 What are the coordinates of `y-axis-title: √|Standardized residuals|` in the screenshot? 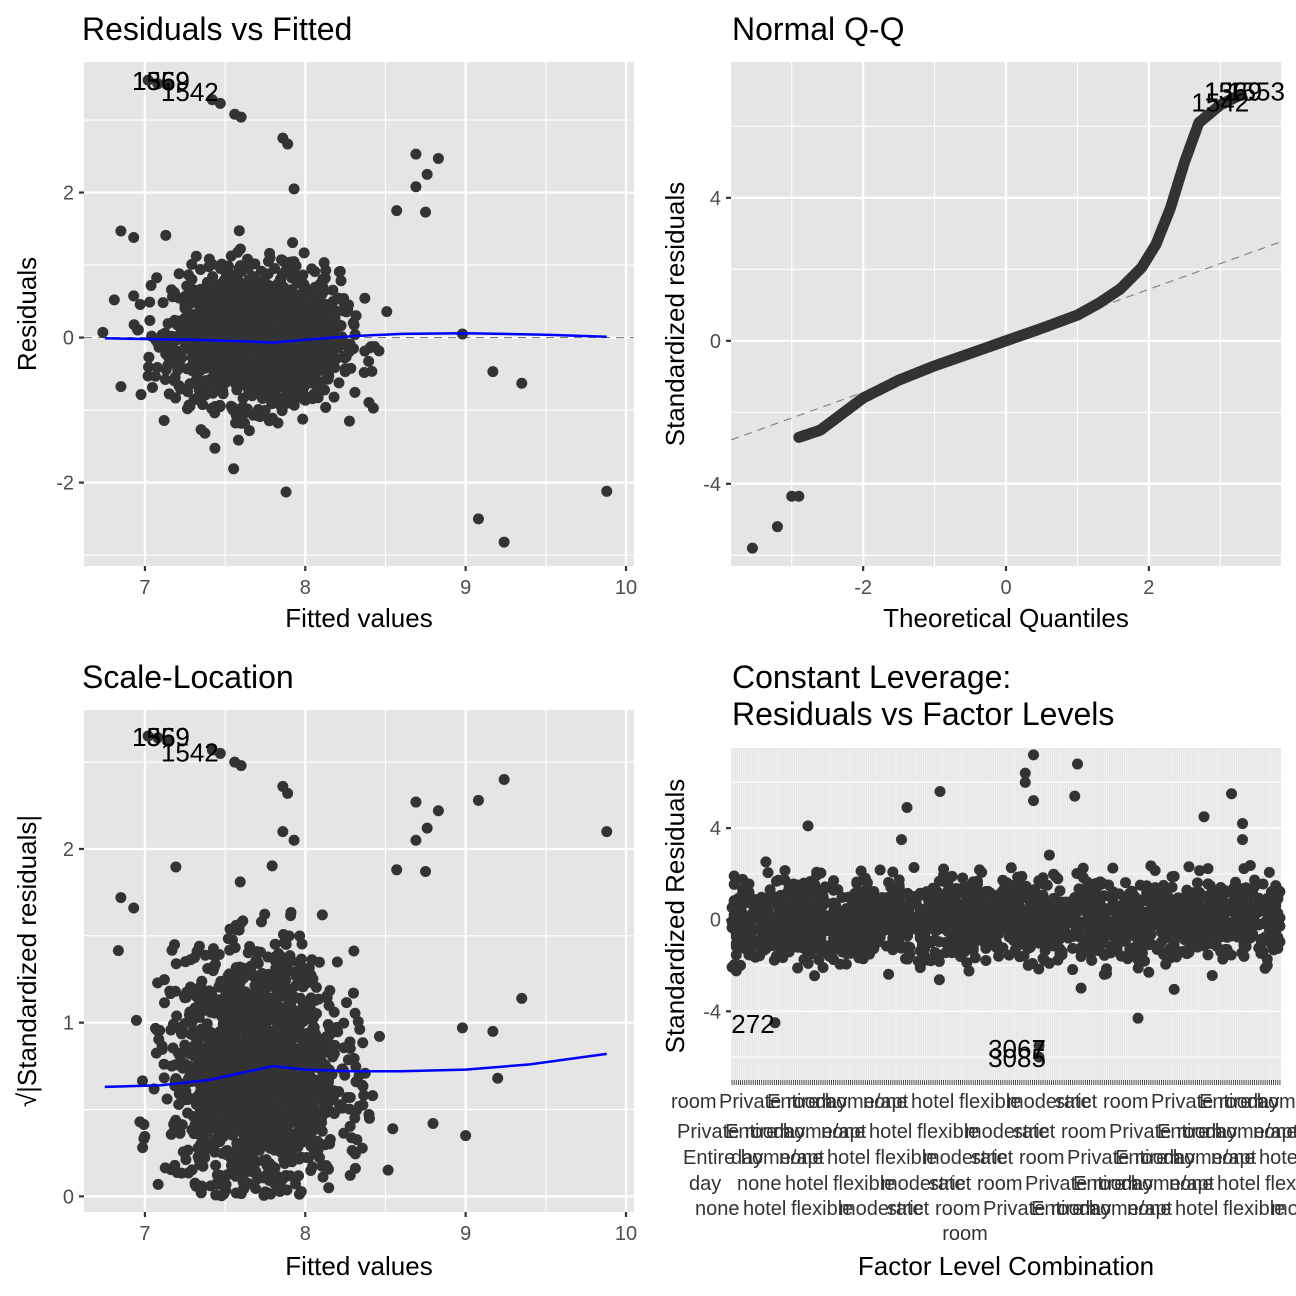 It's located at (27, 961).